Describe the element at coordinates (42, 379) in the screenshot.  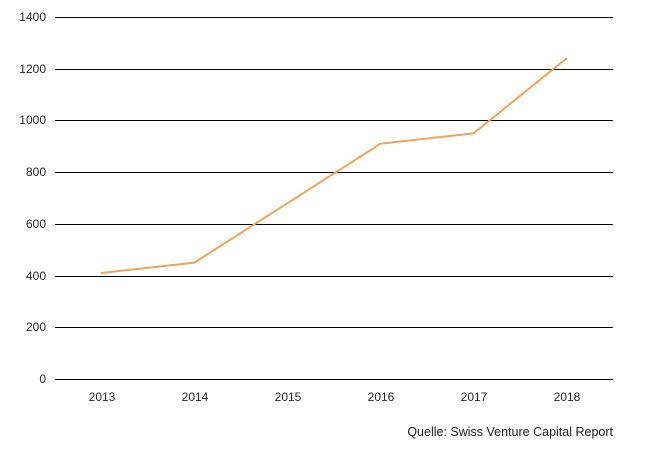
I see `y-tick-label: 0` at that location.